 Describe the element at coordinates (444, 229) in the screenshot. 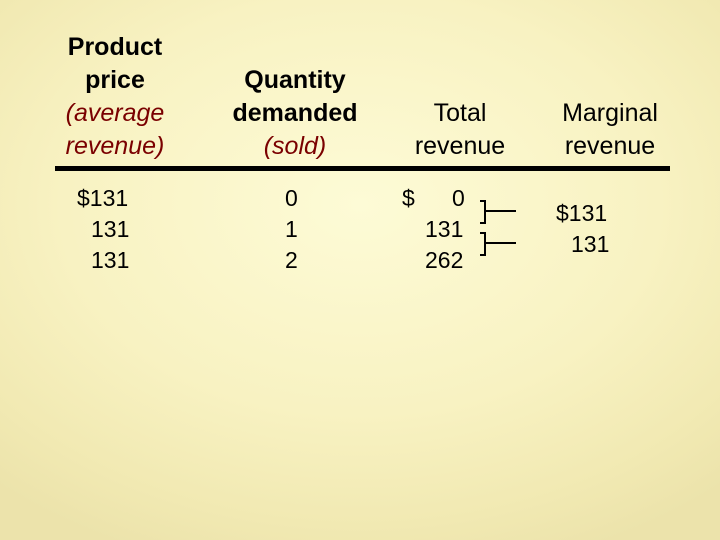

I see `total-value-1: 131` at that location.